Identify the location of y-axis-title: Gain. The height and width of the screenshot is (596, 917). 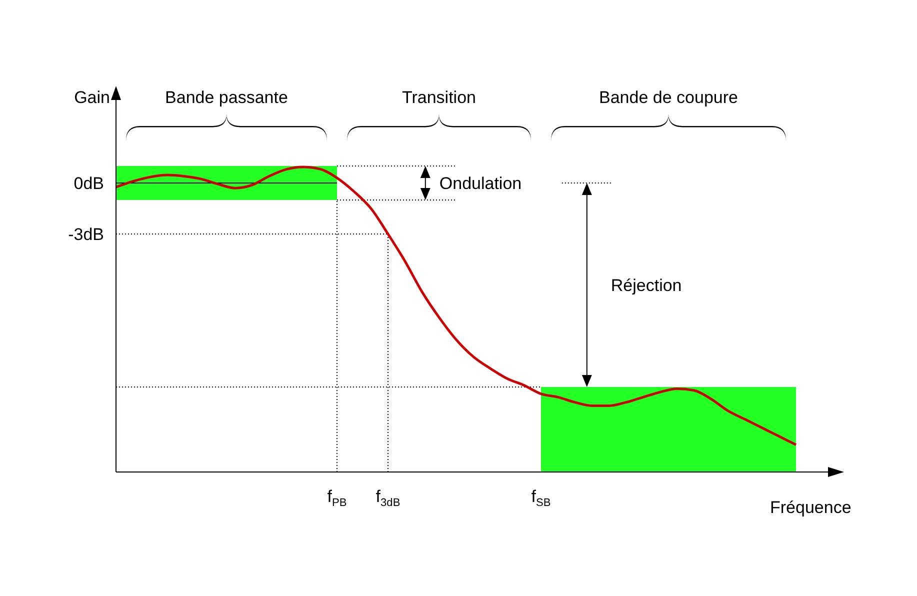
(92, 97).